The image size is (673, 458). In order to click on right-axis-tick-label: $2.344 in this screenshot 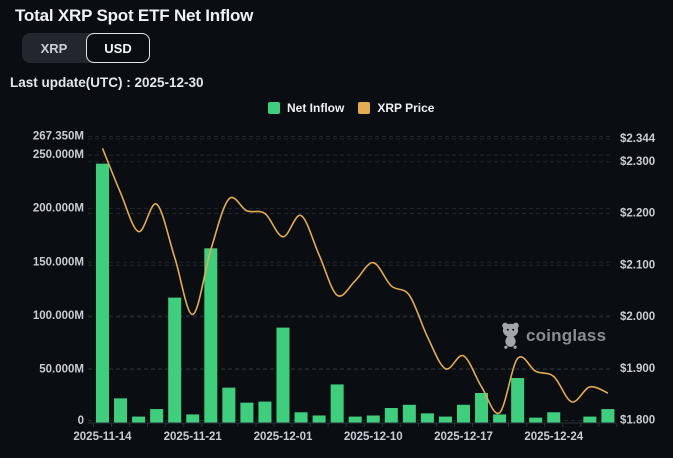, I will do `click(638, 139)`.